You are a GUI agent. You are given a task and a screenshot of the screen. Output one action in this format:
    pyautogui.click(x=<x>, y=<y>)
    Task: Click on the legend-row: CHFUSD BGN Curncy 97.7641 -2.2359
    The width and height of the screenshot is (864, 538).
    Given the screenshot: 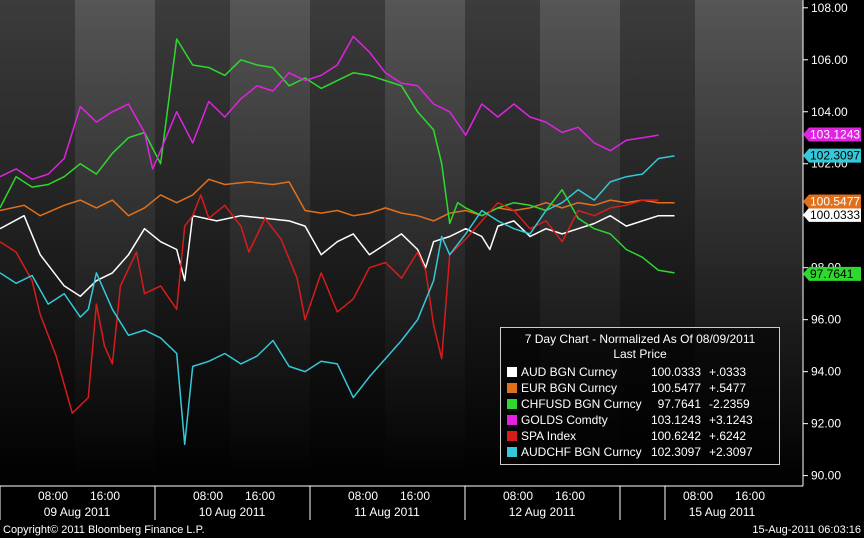 What is the action you would take?
    pyautogui.click(x=640, y=404)
    